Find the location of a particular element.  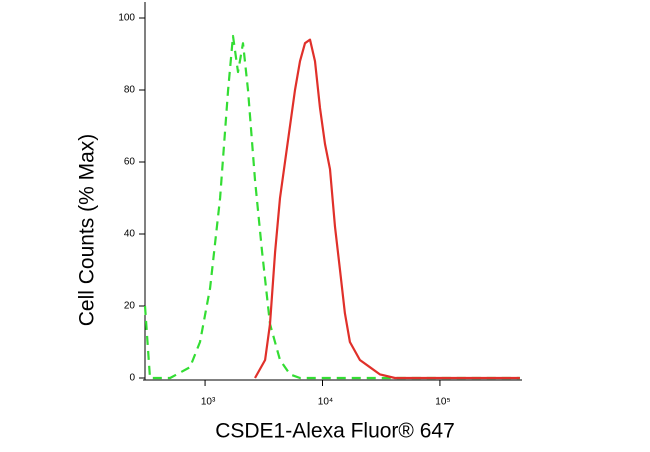

y-tick-label: 40 is located at coordinates (130, 234).